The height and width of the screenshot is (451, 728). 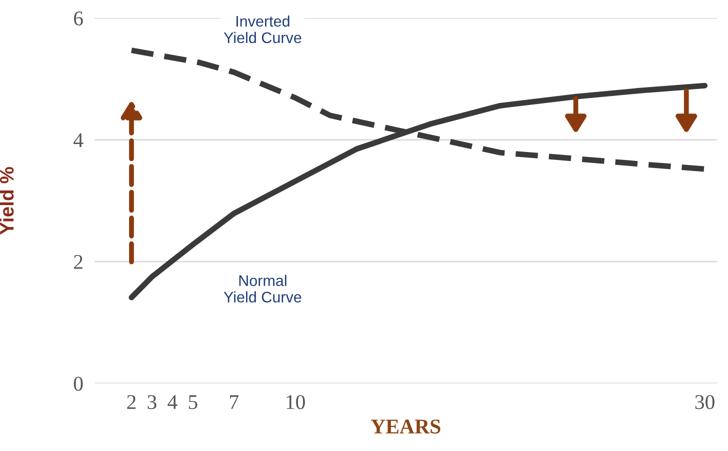 What do you see at coordinates (193, 402) in the screenshot?
I see `x-tick-label: 5` at bounding box center [193, 402].